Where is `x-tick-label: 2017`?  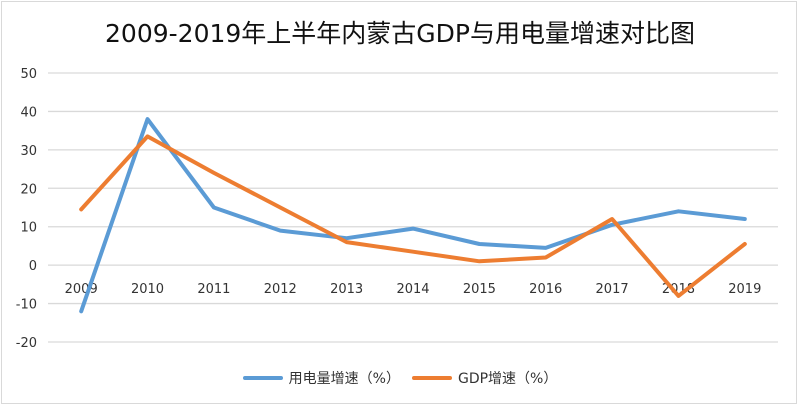
x-tick-label: 2017 is located at coordinates (612, 289).